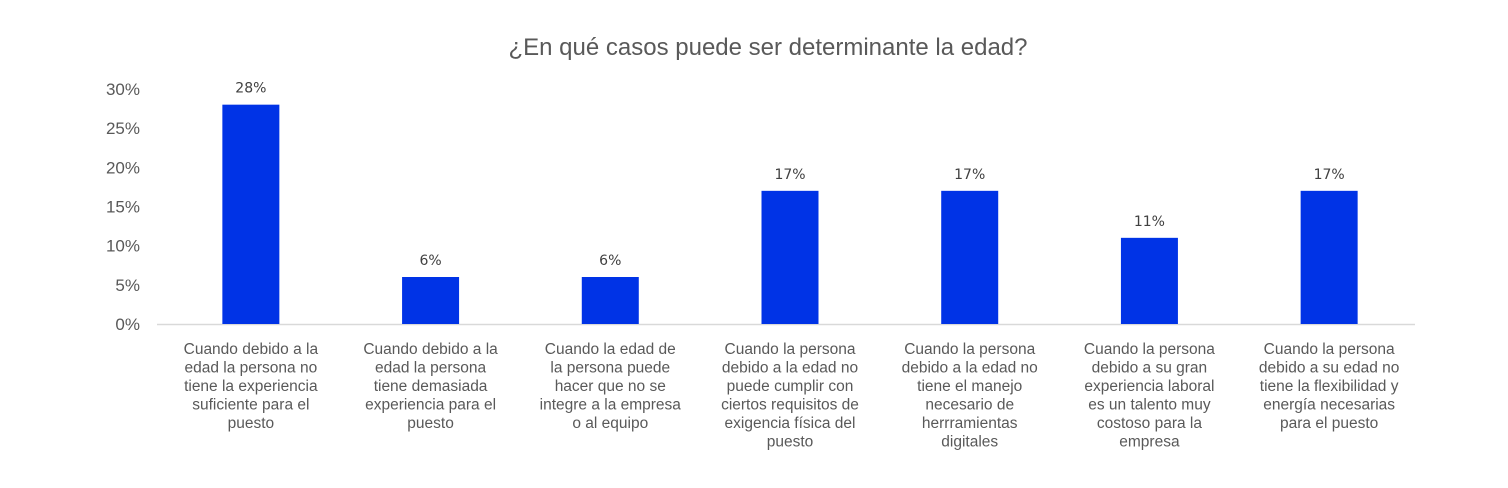 This screenshot has height=488, width=1508. Describe the element at coordinates (123, 128) in the screenshot. I see `y-tick-label: 25%` at that location.